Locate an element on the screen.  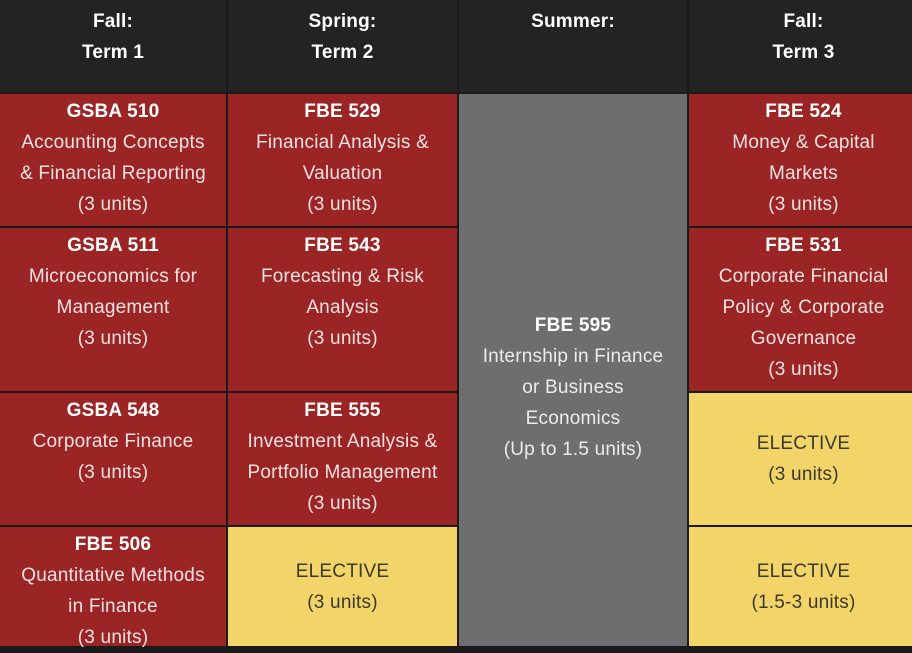
course-title: or Business is located at coordinates (573, 387).